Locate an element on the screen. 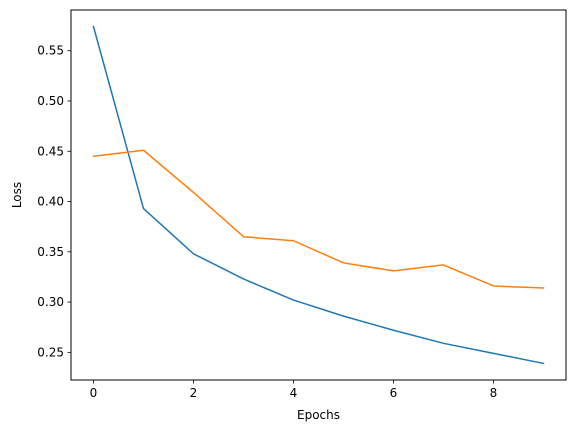  x-tick-label: 4 is located at coordinates (294, 393).